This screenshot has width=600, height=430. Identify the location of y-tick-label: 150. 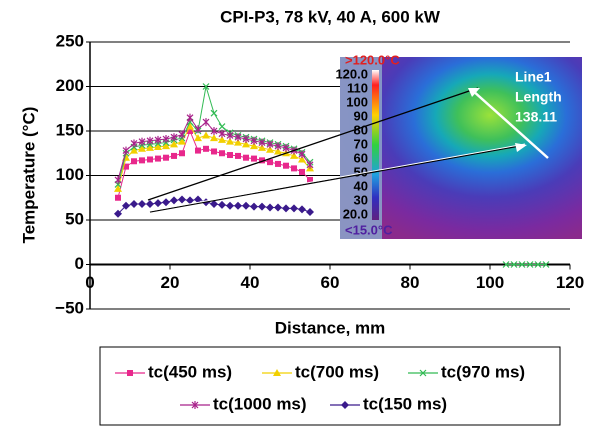
(70, 129).